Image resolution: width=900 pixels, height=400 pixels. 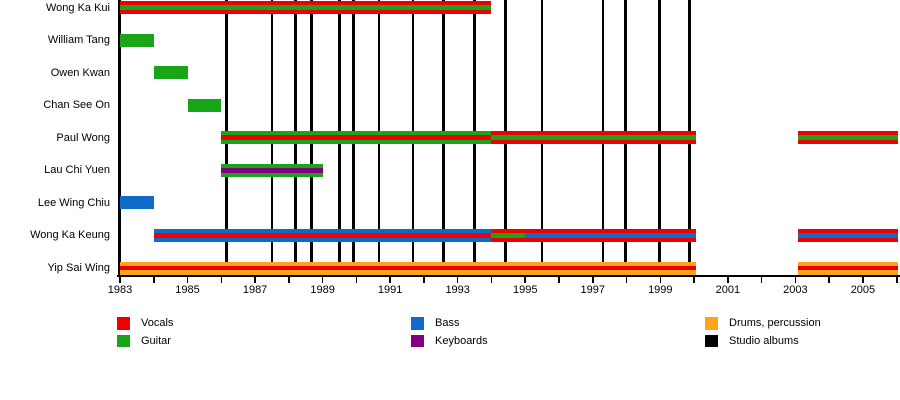 I want to click on member-bar-stripe-keyboards, so click(x=272, y=170).